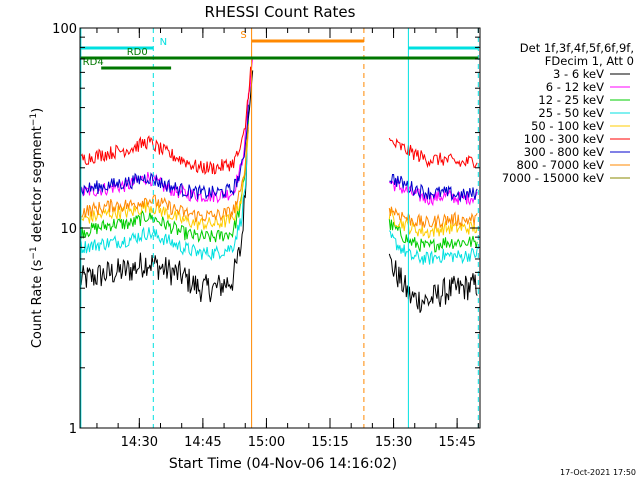  I want to click on chart-title: RHESSI Count Rates, so click(280, 12).